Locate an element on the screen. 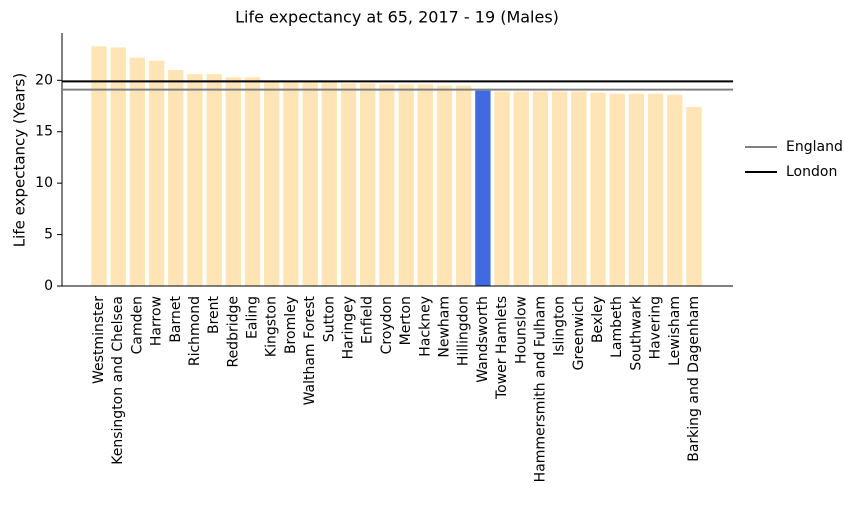 The image size is (845, 524). x-tick-label: Newham is located at coordinates (444, 327).